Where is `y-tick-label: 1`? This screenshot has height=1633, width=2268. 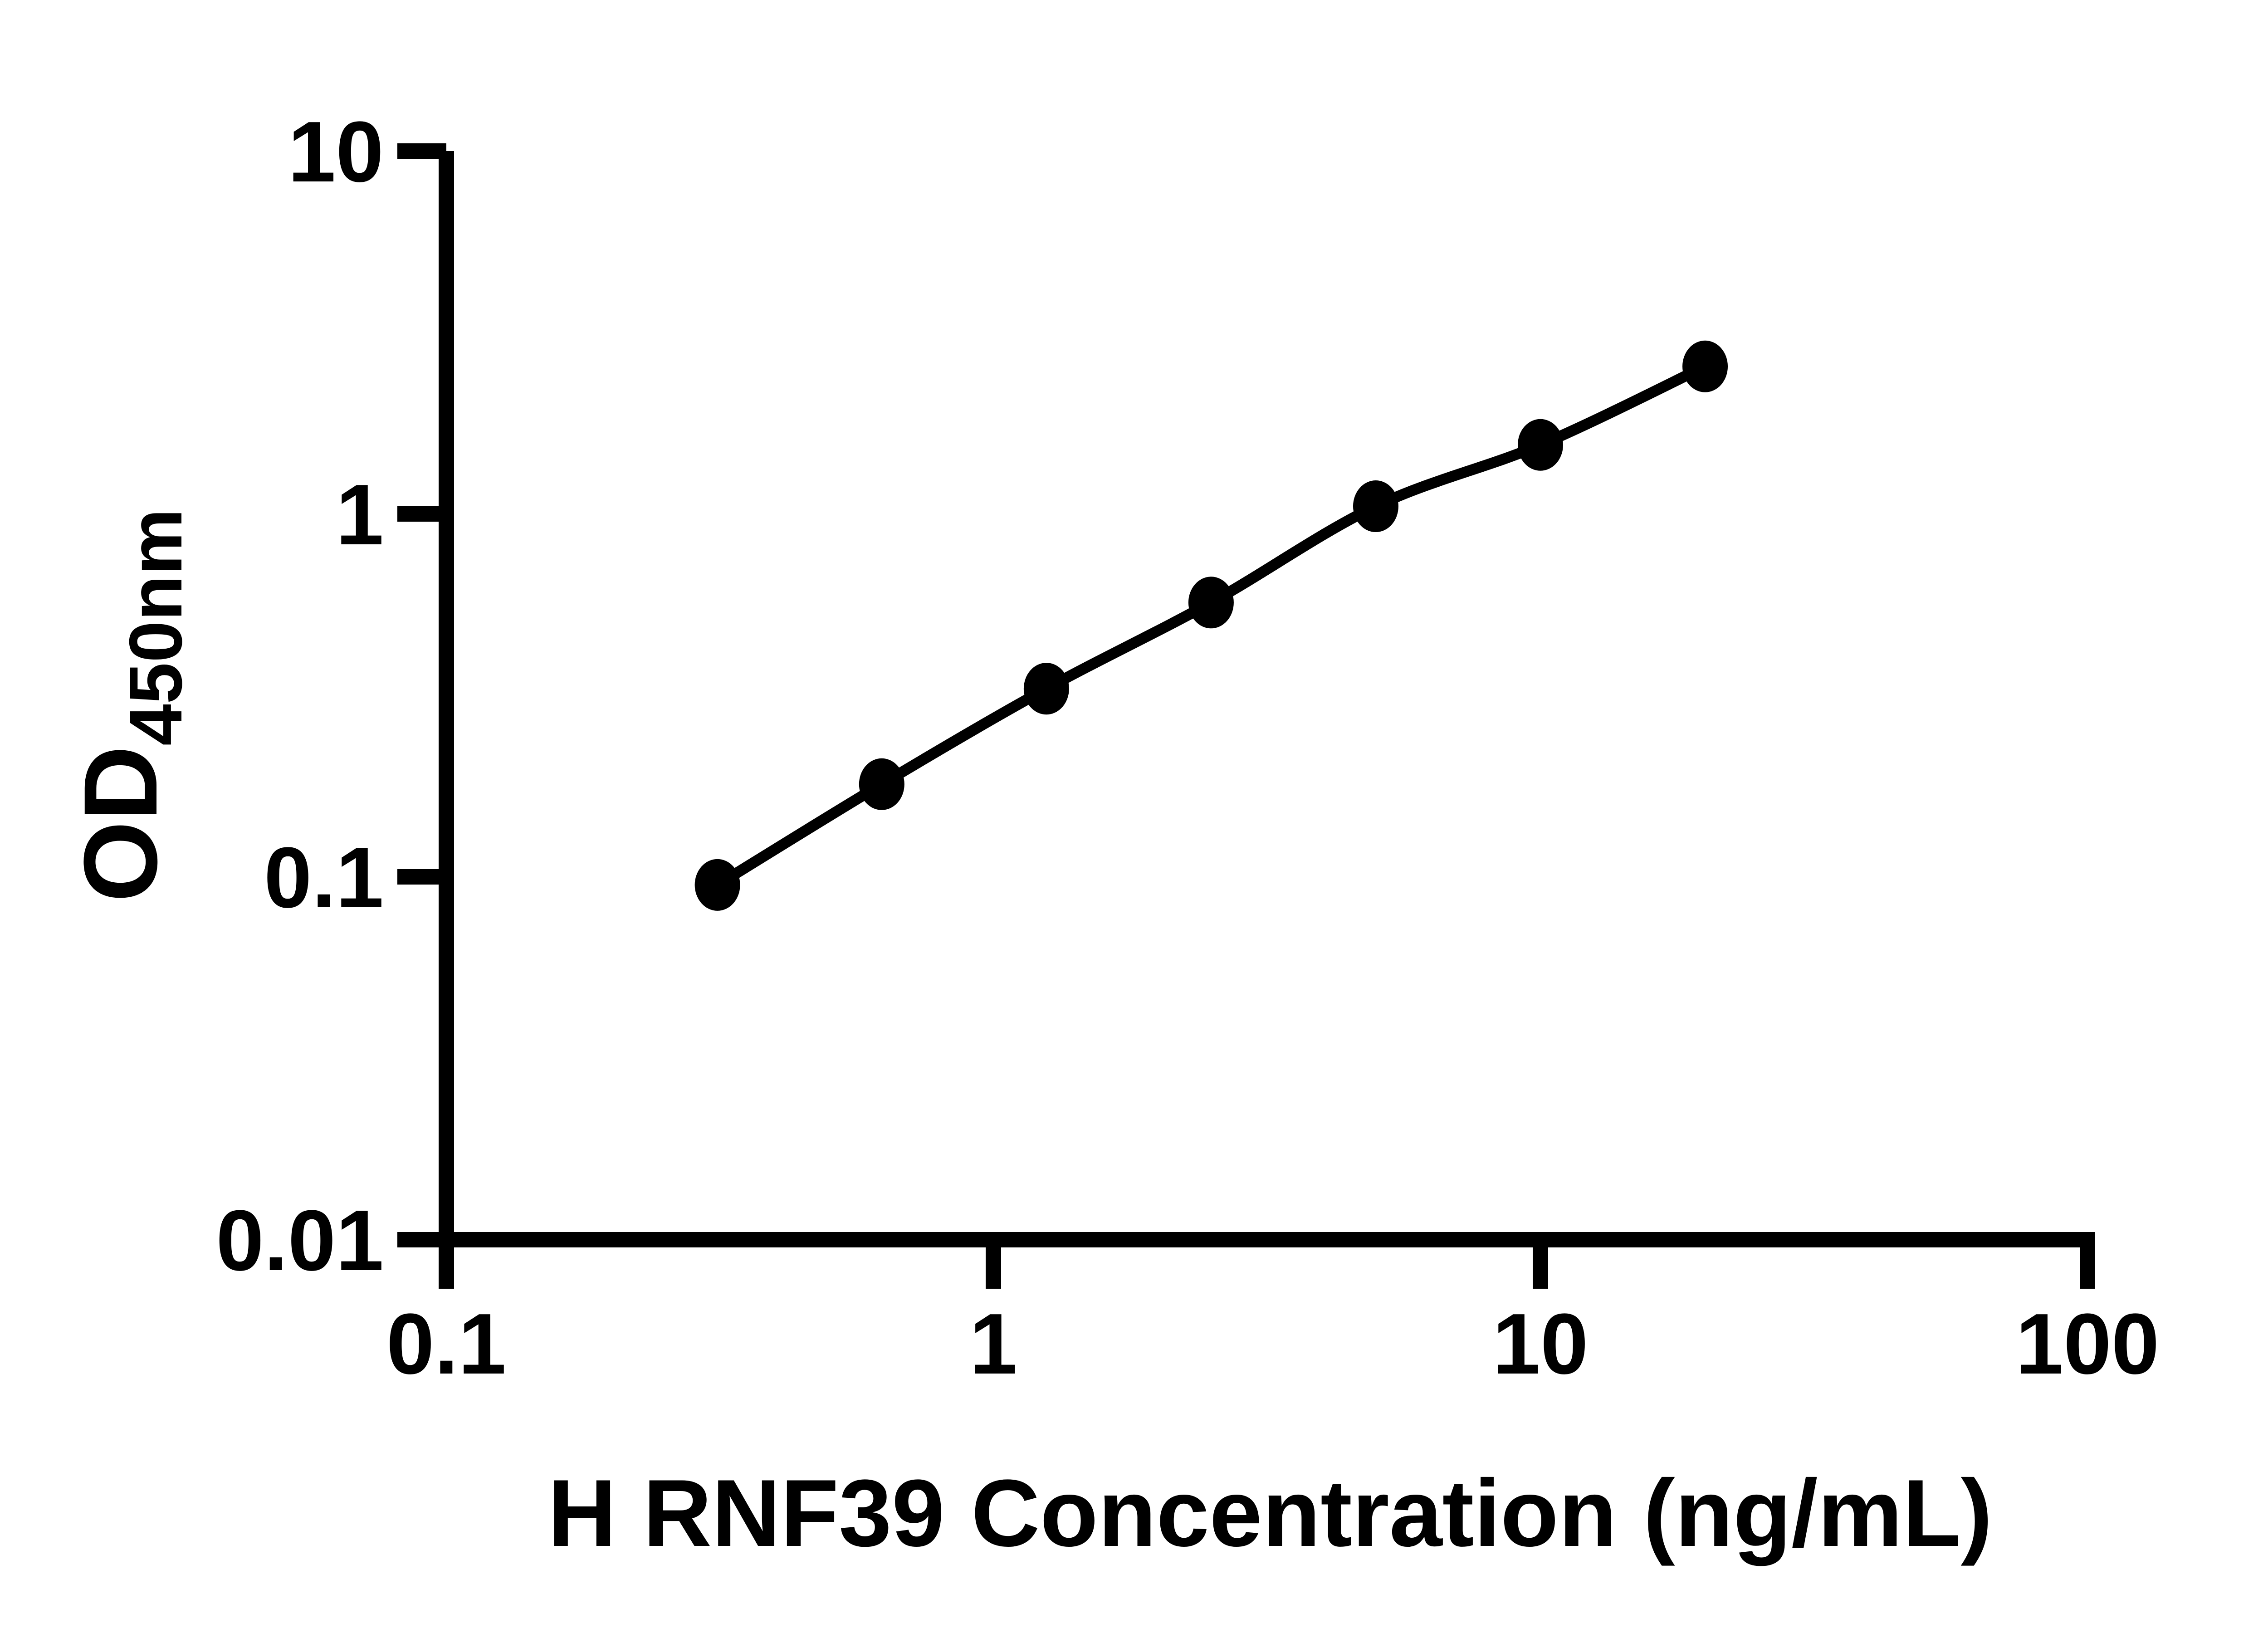
y-tick-label: 1 is located at coordinates (360, 515).